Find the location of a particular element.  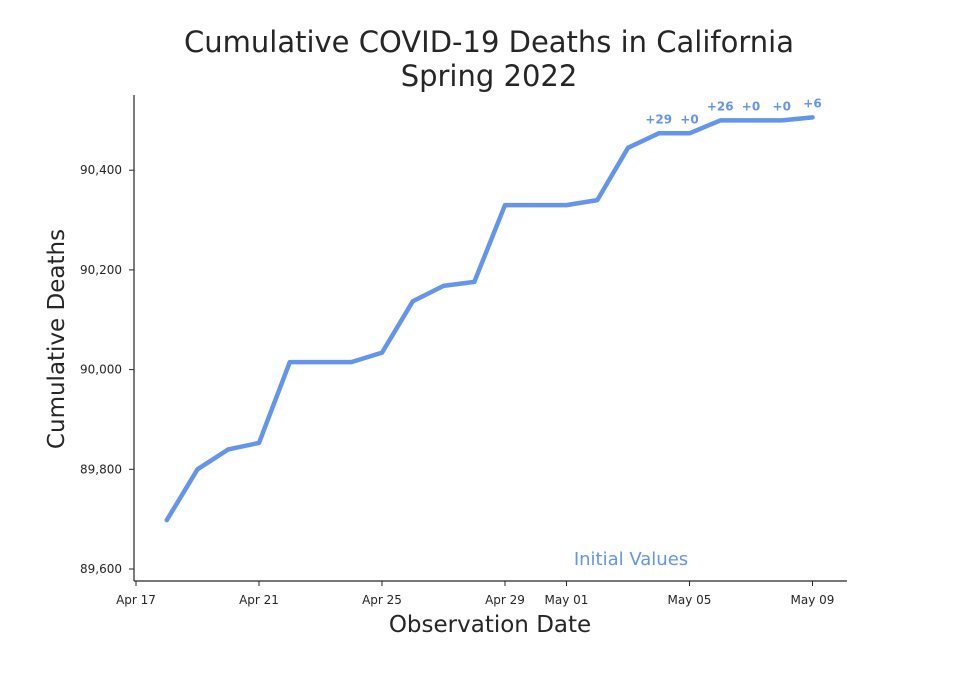

y-axis-label: Cumulative Deaths is located at coordinates (57, 339).